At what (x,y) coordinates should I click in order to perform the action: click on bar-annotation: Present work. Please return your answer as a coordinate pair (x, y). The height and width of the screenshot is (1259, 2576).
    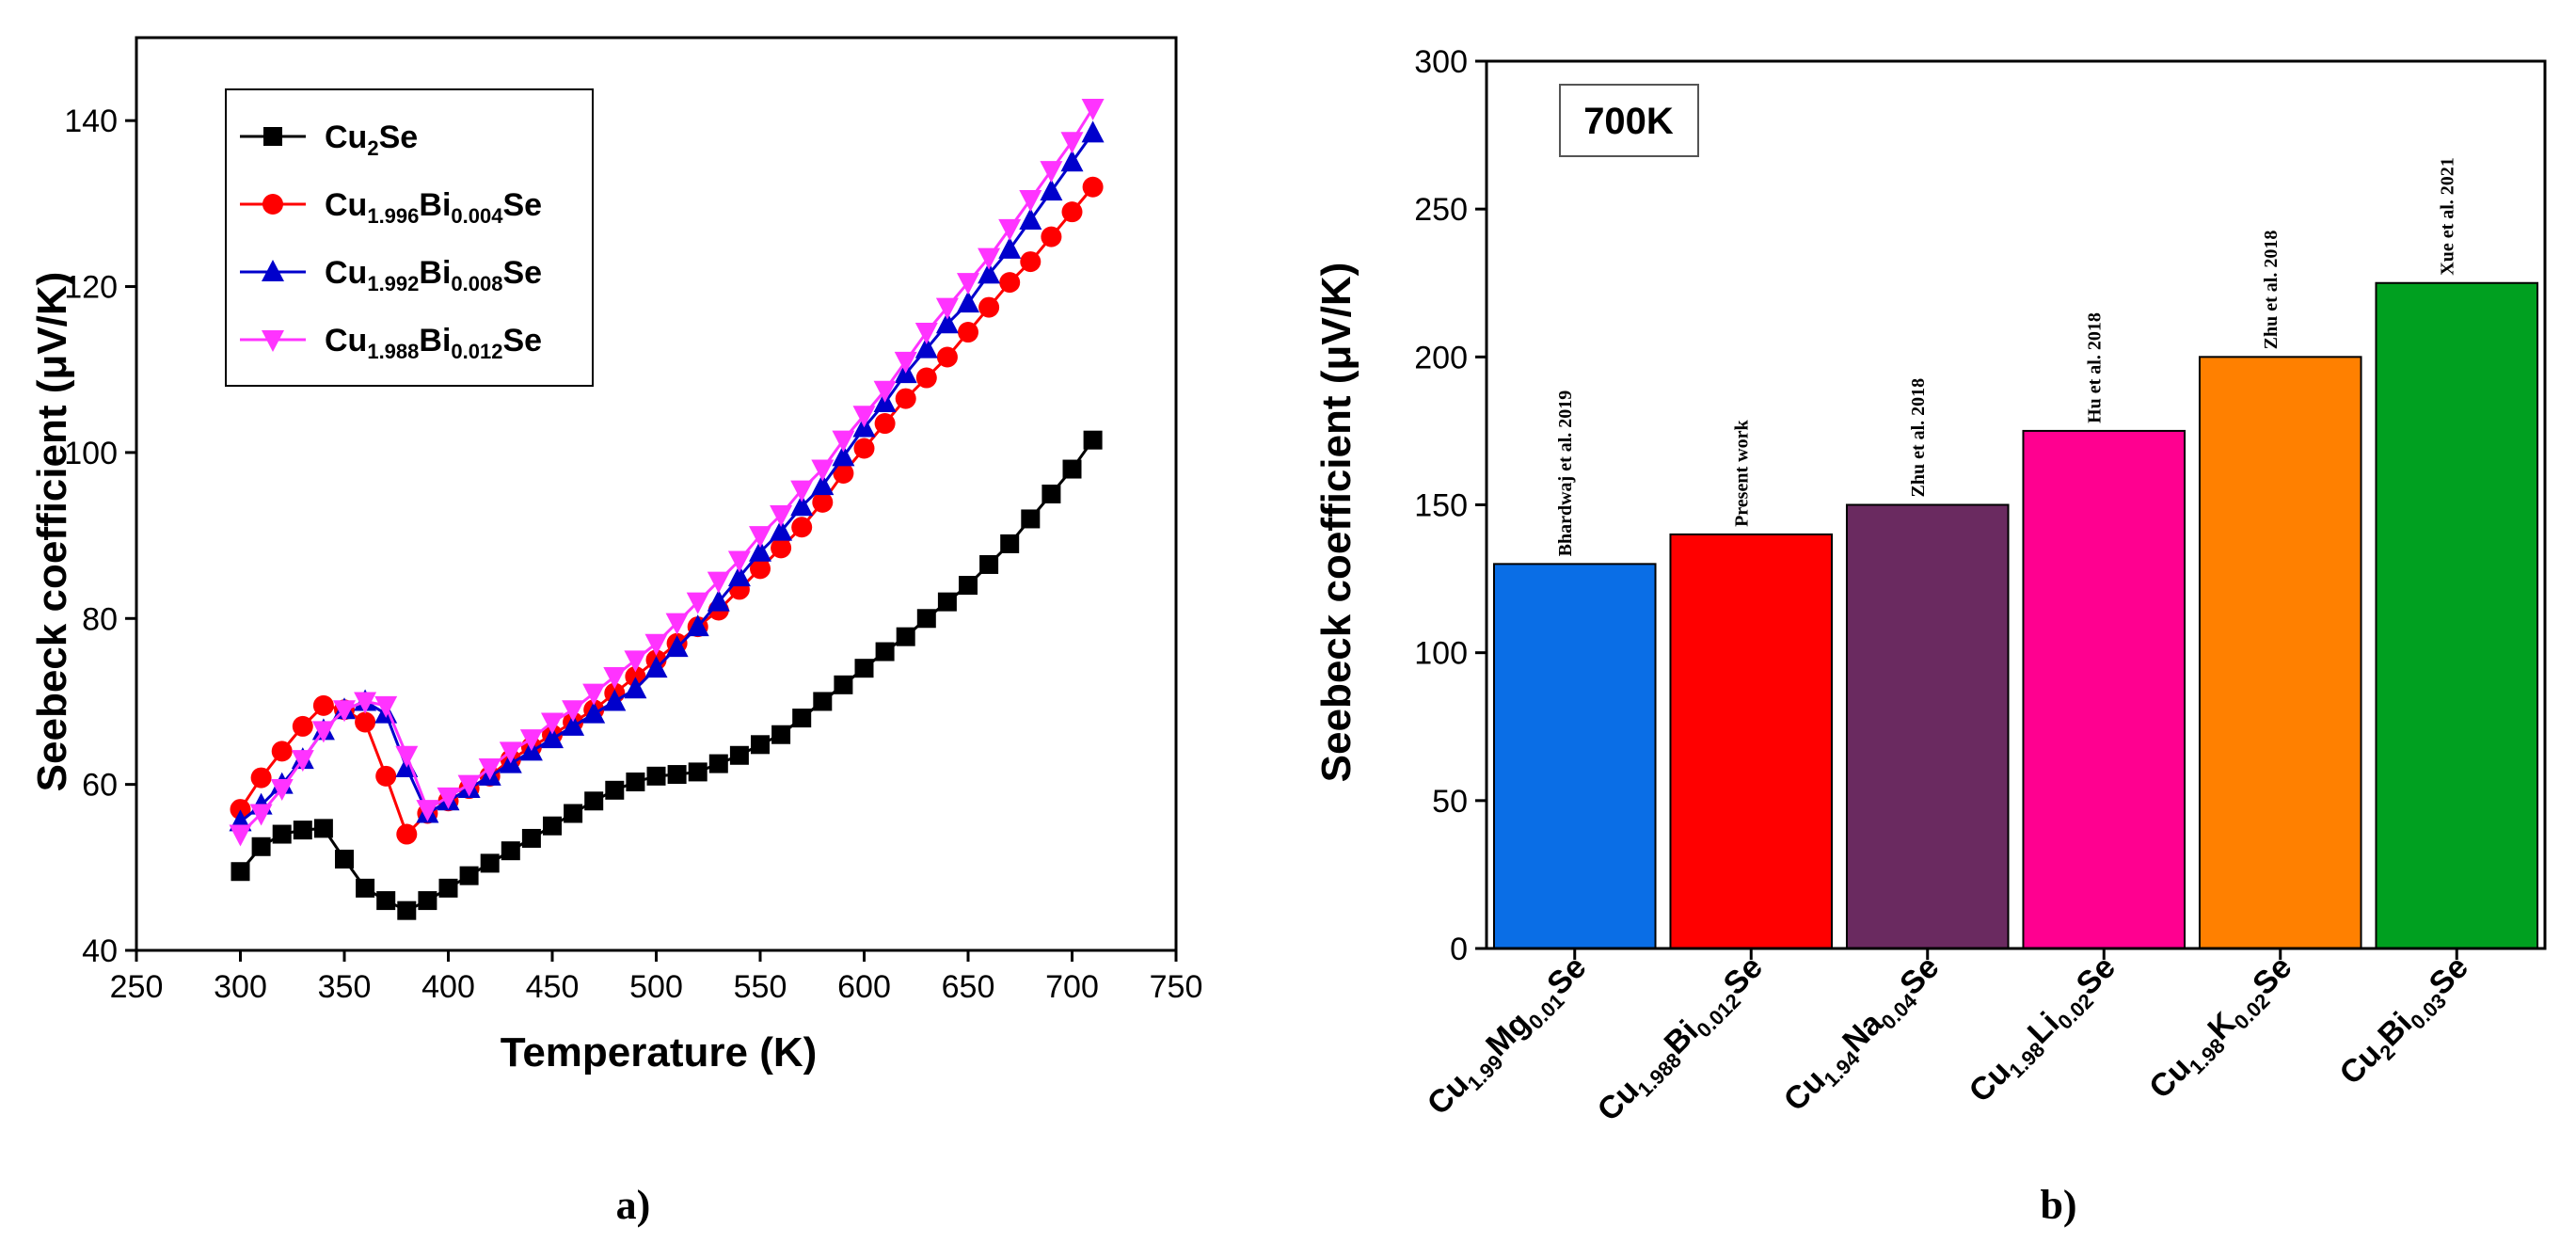
    Looking at the image, I should click on (1741, 474).